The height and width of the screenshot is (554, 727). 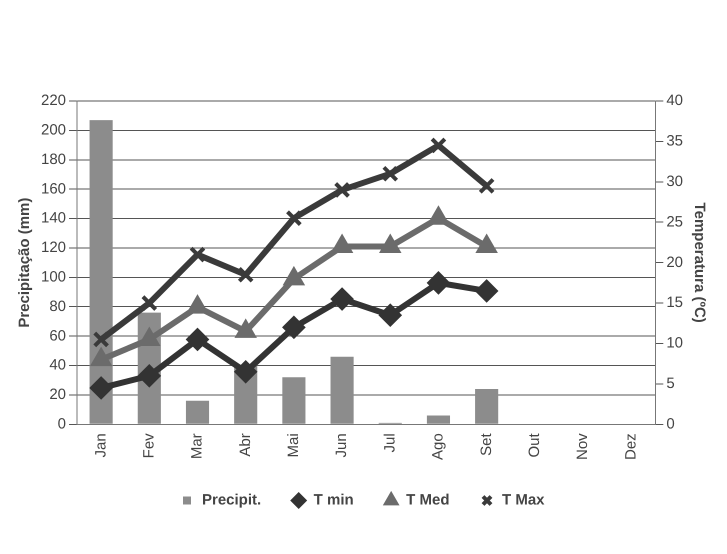 I want to click on y2-tick-label: 30, so click(x=675, y=181).